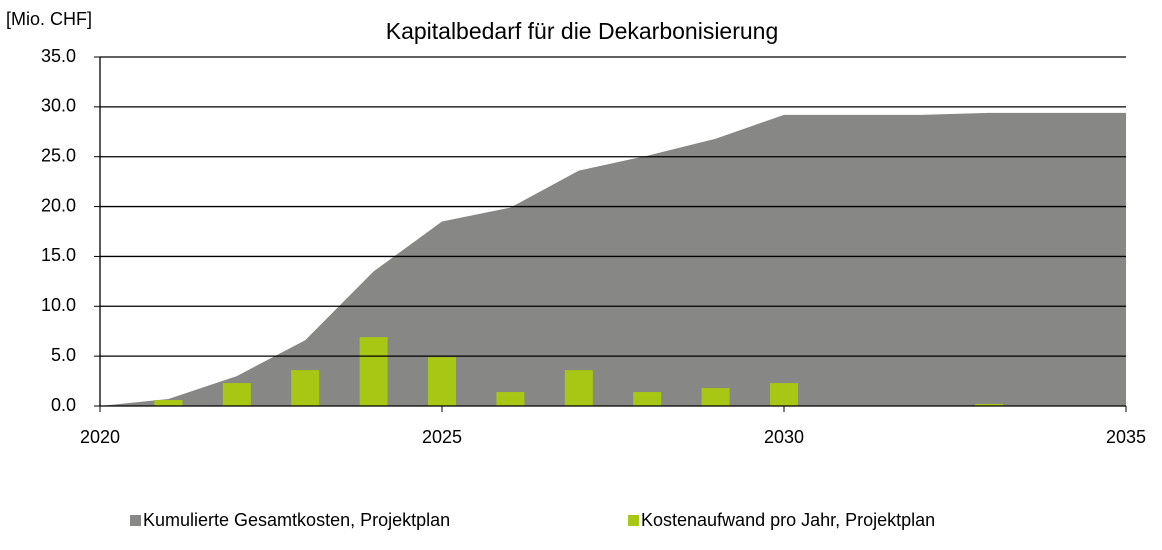 Image resolution: width=1162 pixels, height=550 pixels. What do you see at coordinates (49, 19) in the screenshot?
I see `y-axis-label: [Mio. CHF]` at bounding box center [49, 19].